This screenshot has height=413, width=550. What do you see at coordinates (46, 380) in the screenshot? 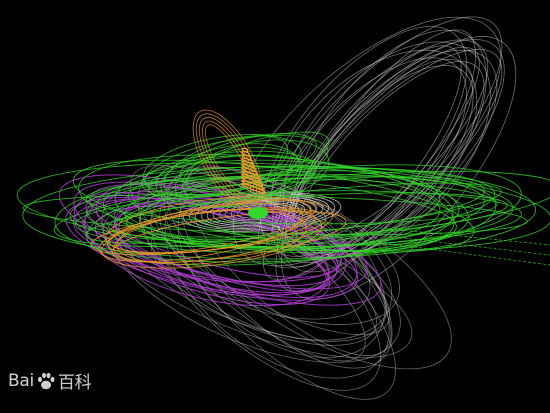
I see `paw-icon` at bounding box center [46, 380].